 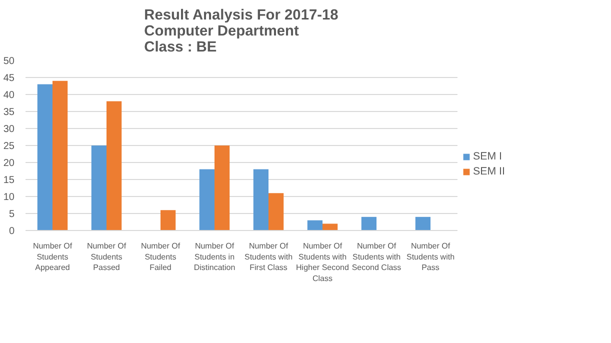 What do you see at coordinates (160, 257) in the screenshot?
I see `x-tick-label: Number Of Students Failed` at bounding box center [160, 257].